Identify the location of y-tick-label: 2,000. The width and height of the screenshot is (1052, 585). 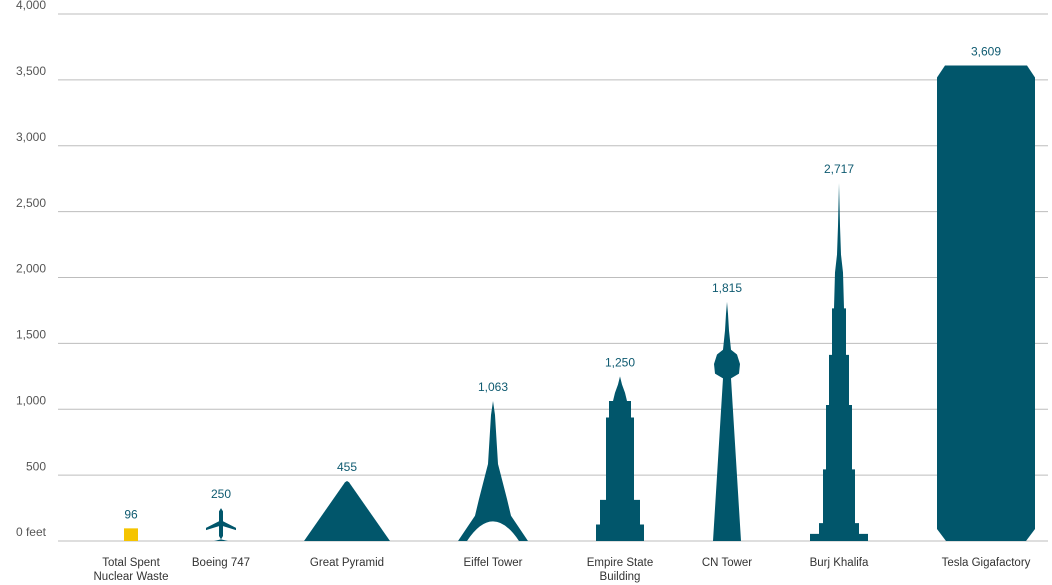
(31, 269).